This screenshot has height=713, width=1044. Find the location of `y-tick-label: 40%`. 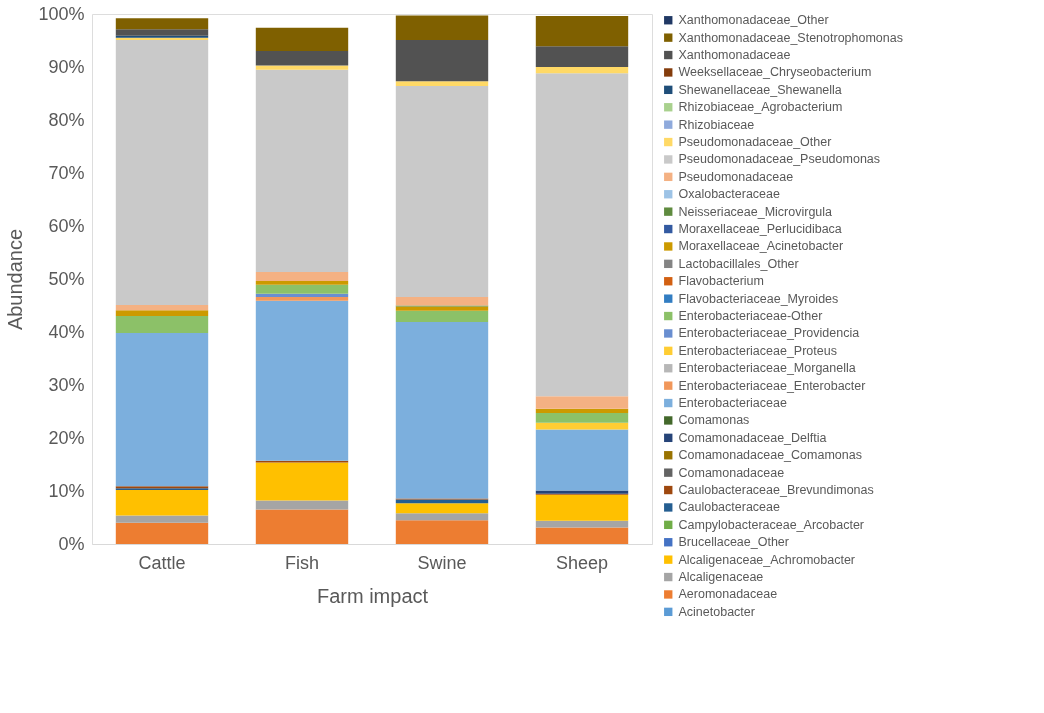

y-tick-label: 40% is located at coordinates (66, 331).